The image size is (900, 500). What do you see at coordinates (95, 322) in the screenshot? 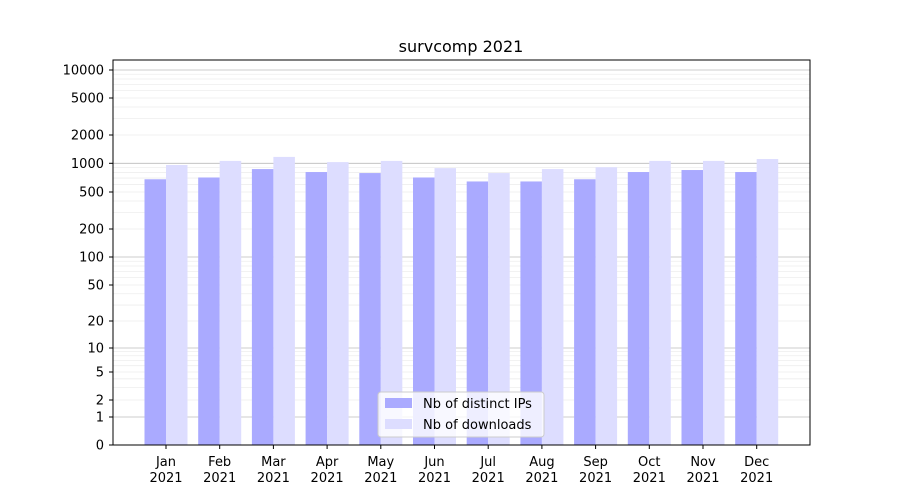
I see `y-tick-label: 20` at bounding box center [95, 322].